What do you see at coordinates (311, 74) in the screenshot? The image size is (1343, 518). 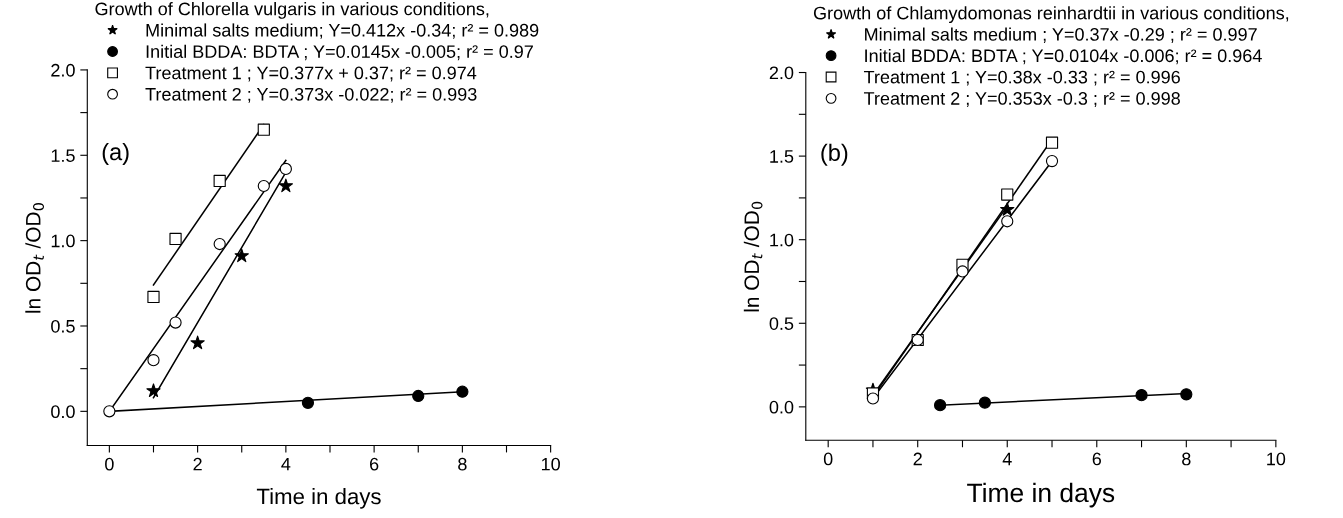 I see `legend-label: Treatment 1 ; Y=0.377x + 0.37; r² = 0.974` at bounding box center [311, 74].